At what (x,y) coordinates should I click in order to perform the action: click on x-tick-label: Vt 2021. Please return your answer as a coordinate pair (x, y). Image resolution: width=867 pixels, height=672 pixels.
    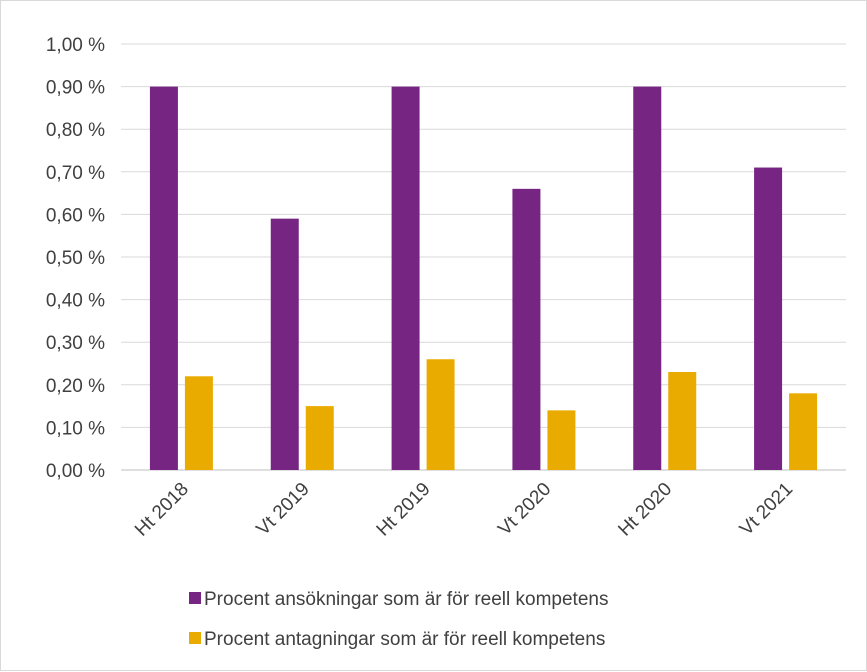
    Looking at the image, I should click on (766, 509).